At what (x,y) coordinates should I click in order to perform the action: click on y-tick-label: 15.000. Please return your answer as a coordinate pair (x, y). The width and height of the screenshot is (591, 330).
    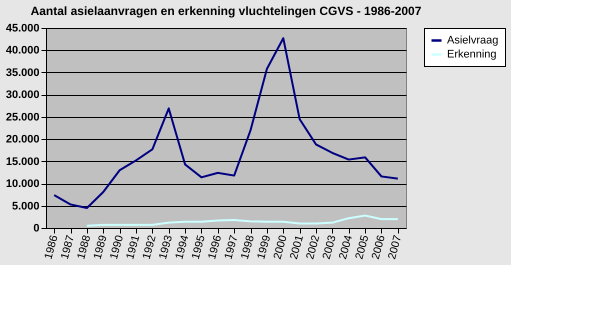
    Looking at the image, I should click on (23, 162).